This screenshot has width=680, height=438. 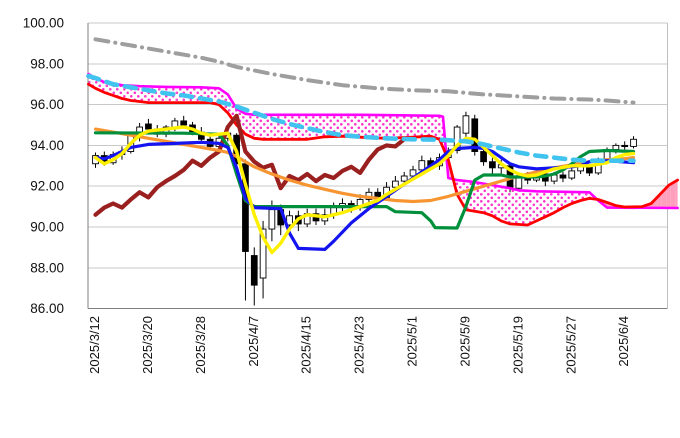 What do you see at coordinates (570, 345) in the screenshot?
I see `x-axis-label: 2025/5/27` at bounding box center [570, 345].